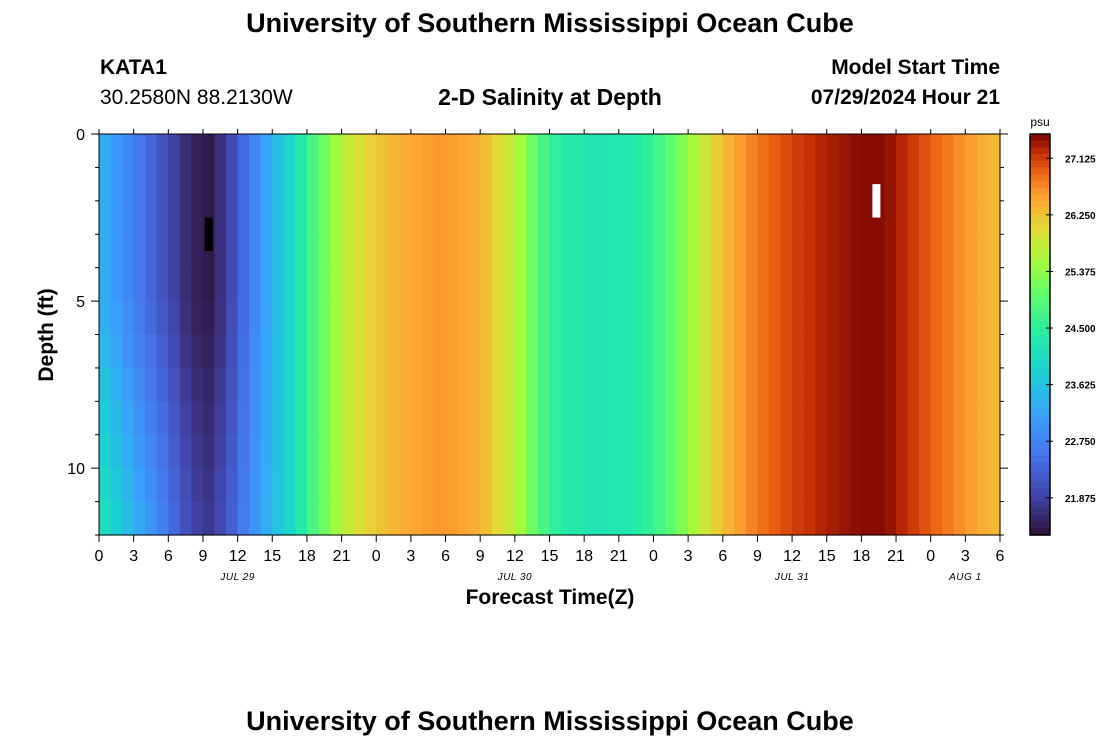  Describe the element at coordinates (1080, 272) in the screenshot. I see `colorbar-tick-label: 25.375` at that location.